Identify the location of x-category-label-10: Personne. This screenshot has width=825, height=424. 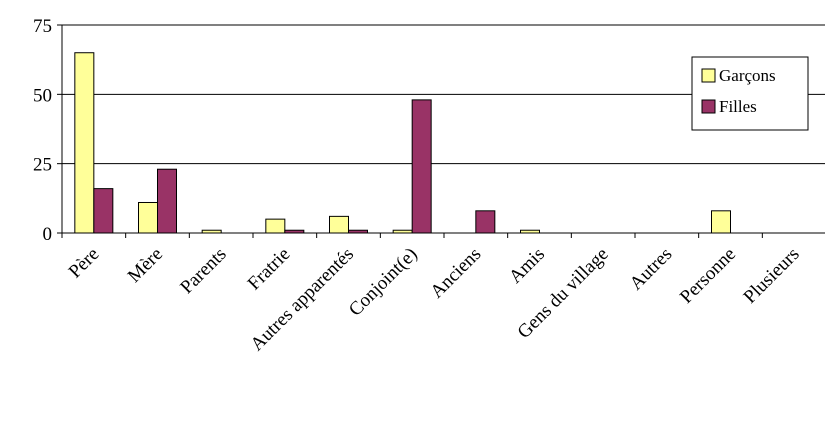
(708, 276).